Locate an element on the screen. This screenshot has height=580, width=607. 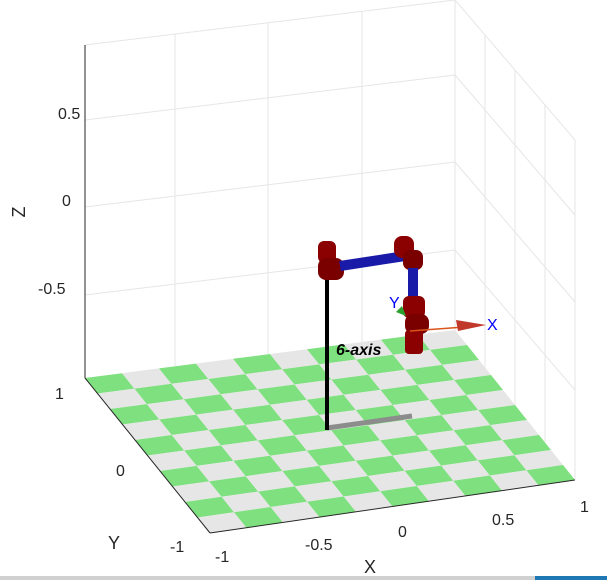
y-tick-label: 1 is located at coordinates (59, 394).